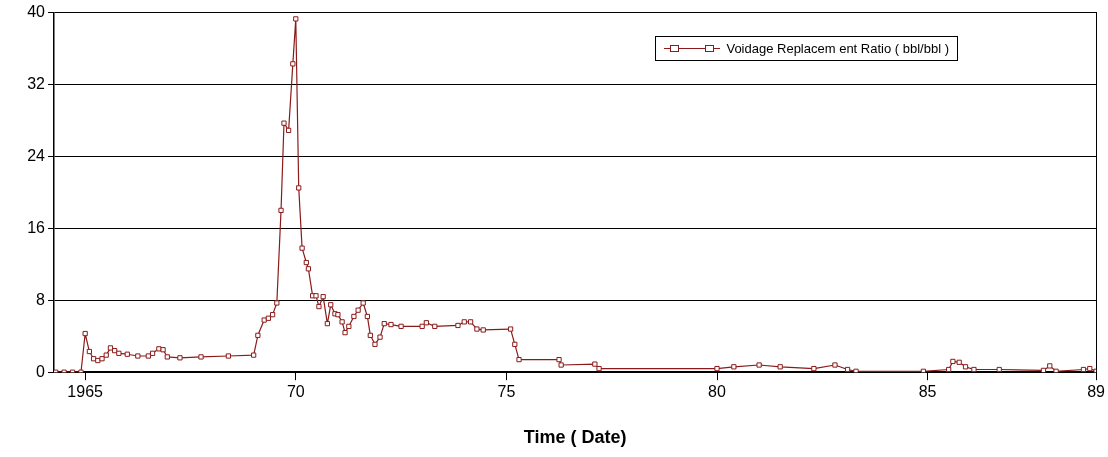 The height and width of the screenshot is (457, 1108). Describe the element at coordinates (36, 155) in the screenshot. I see `y-tick-label: 24` at that location.